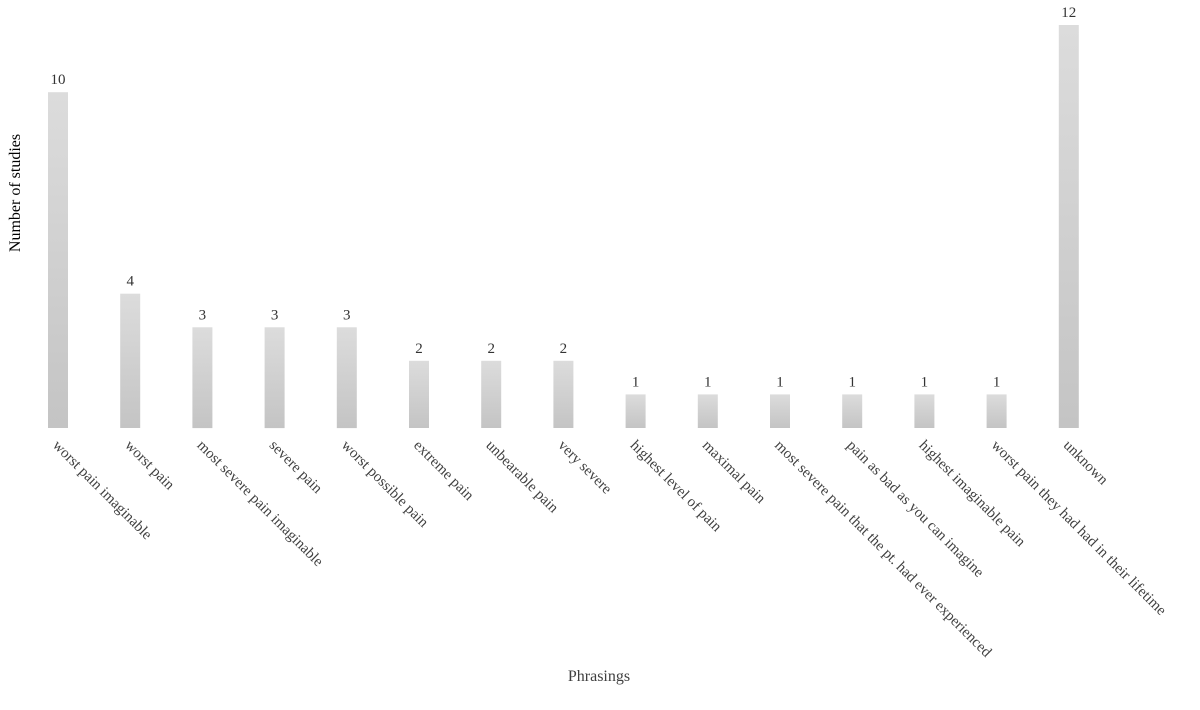 This screenshot has width=1200, height=710. I want to click on value-label-14: 12, so click(1068, 13).